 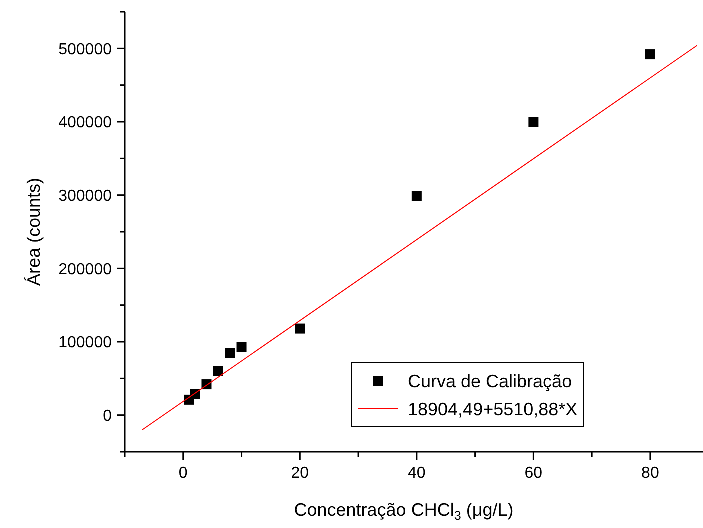 I want to click on x-tick-label: 20, so click(x=300, y=473).